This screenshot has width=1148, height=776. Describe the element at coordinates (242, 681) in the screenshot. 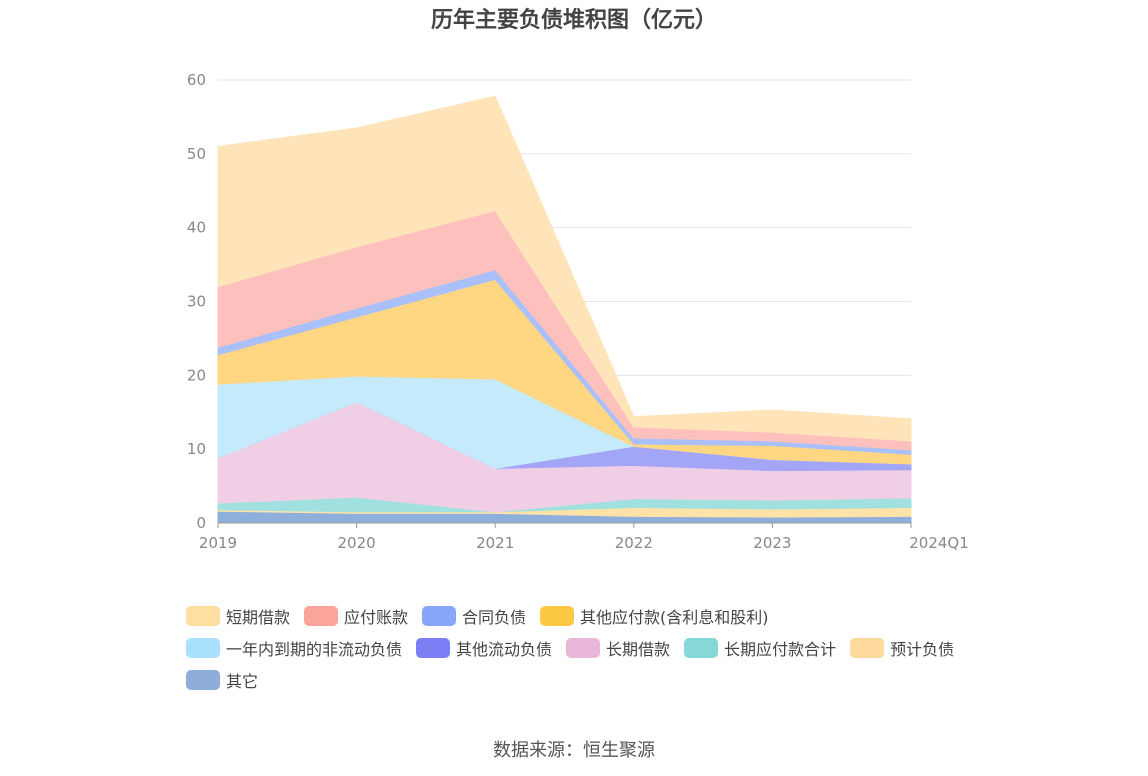

I see `legend-label: 其它` at that location.